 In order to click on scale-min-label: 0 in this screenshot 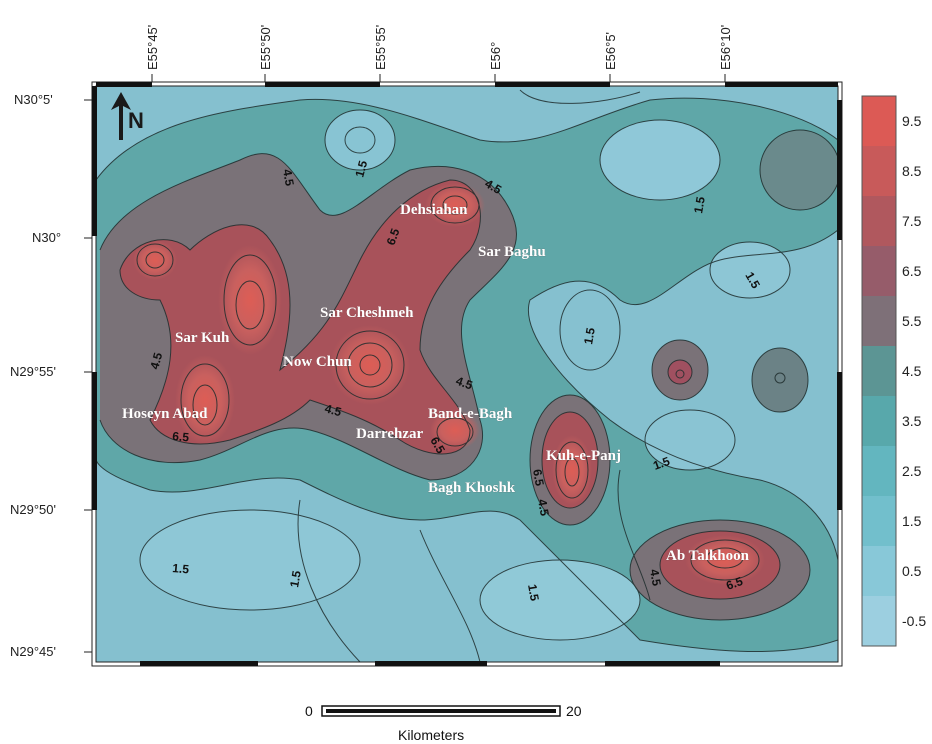, I will do `click(309, 711)`.